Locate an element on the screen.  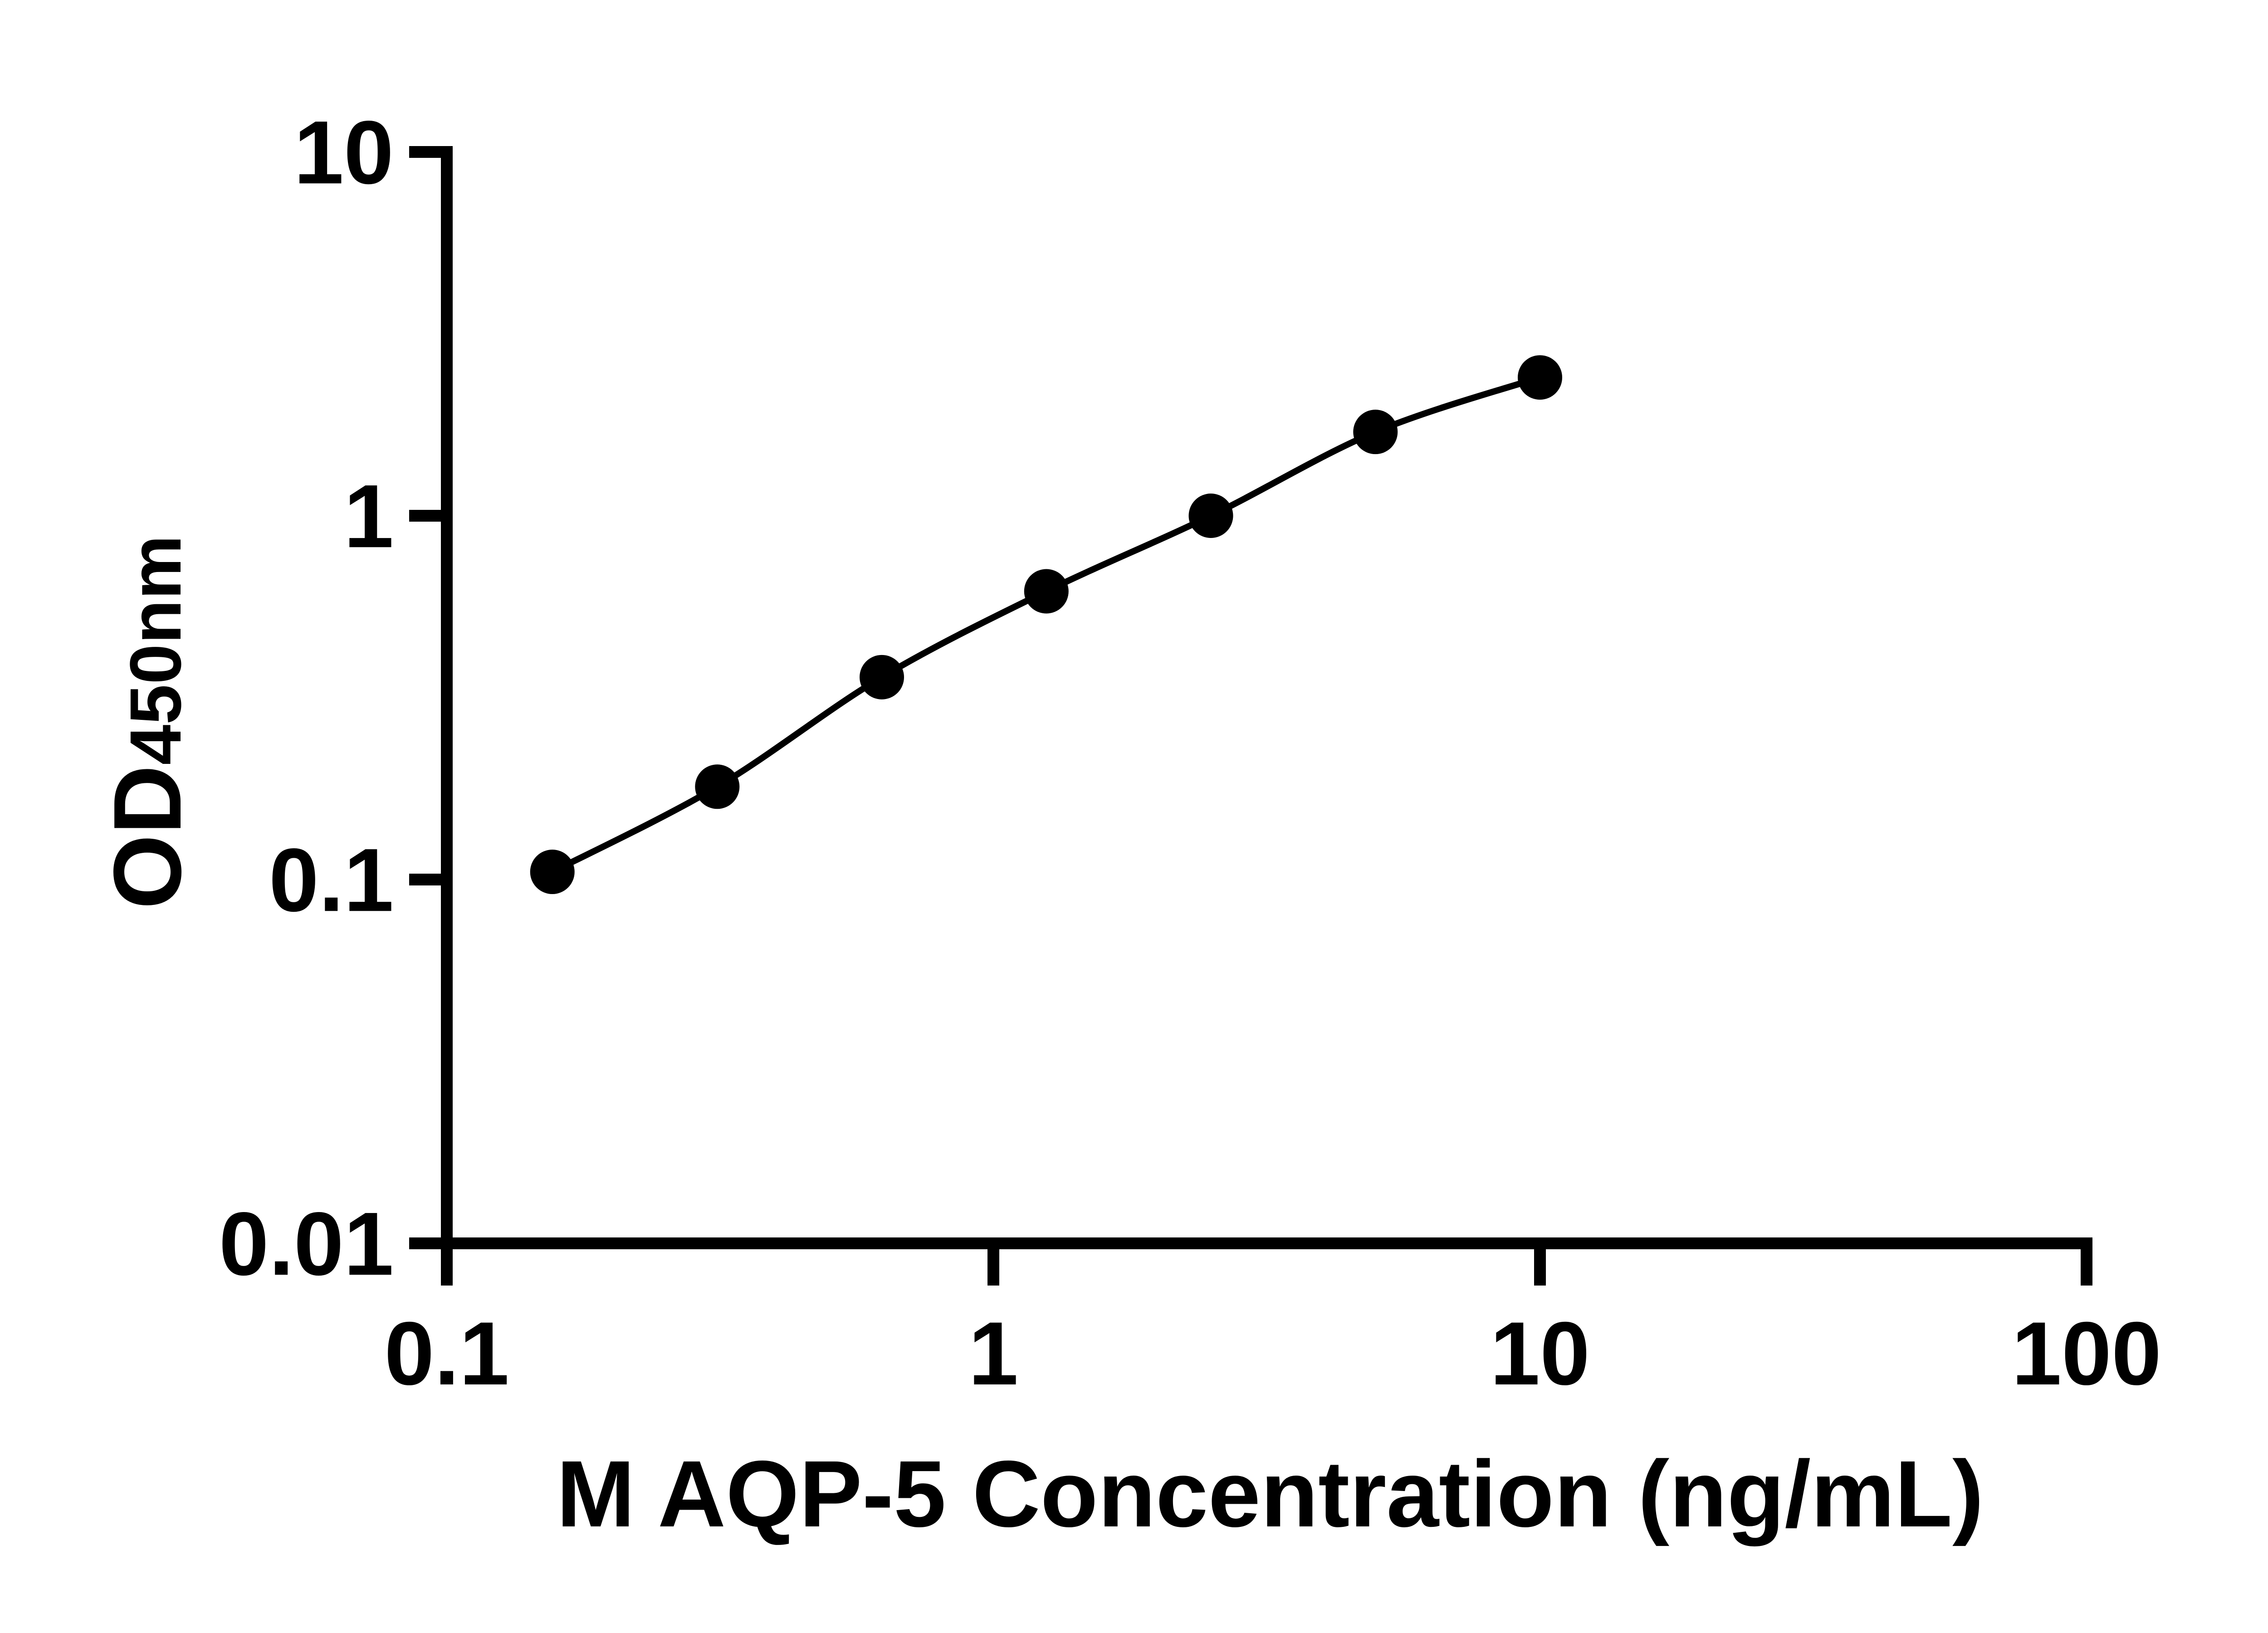
y-axis-title: OD450nm is located at coordinates (147, 722).